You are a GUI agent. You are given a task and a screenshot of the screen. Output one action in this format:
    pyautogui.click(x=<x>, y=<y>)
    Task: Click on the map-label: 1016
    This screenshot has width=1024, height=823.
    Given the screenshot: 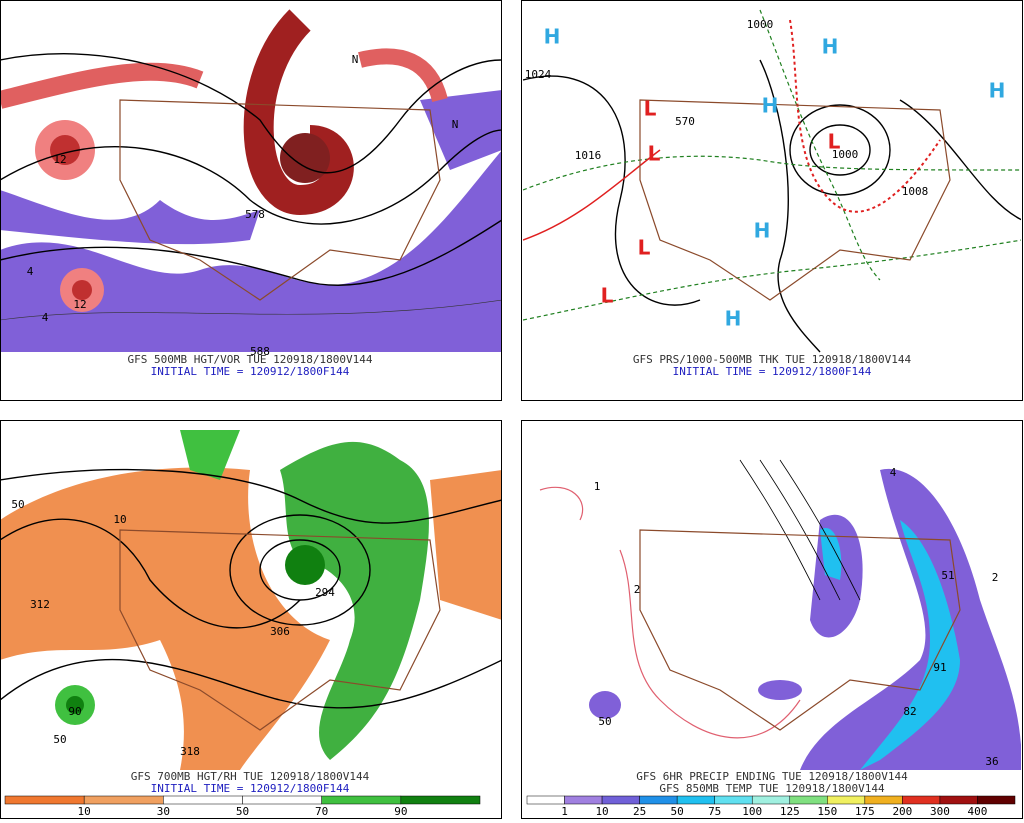 What is the action you would take?
    pyautogui.click(x=588, y=155)
    